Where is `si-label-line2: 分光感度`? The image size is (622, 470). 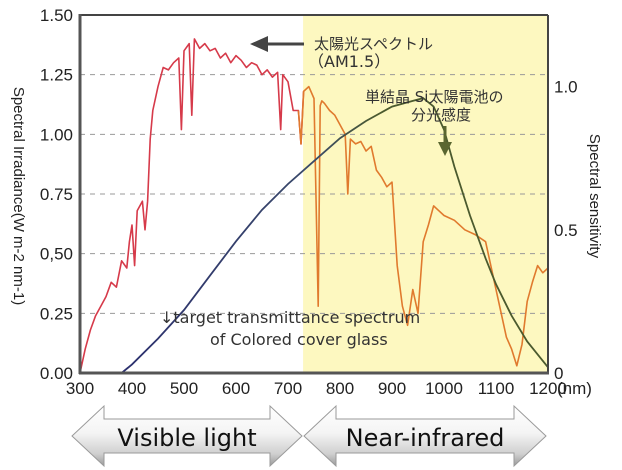 si-label-line2: 分光感度 is located at coordinates (441, 115).